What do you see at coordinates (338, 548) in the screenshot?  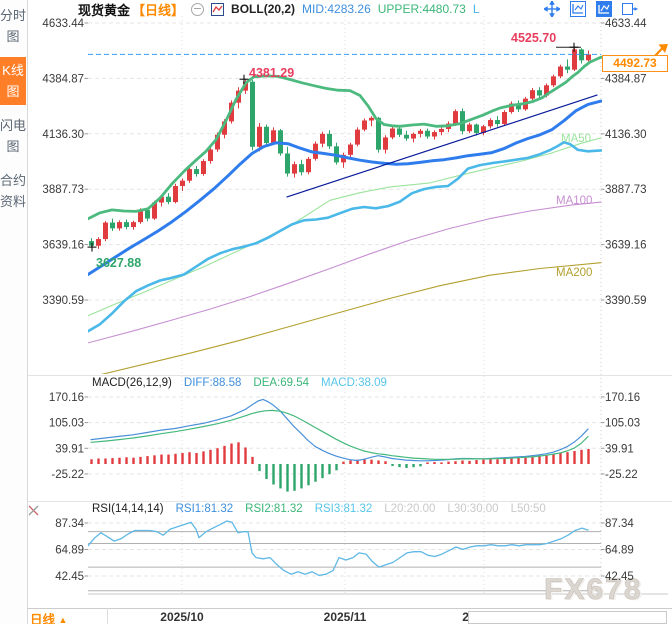 I see `rsi-line` at bounding box center [338, 548].